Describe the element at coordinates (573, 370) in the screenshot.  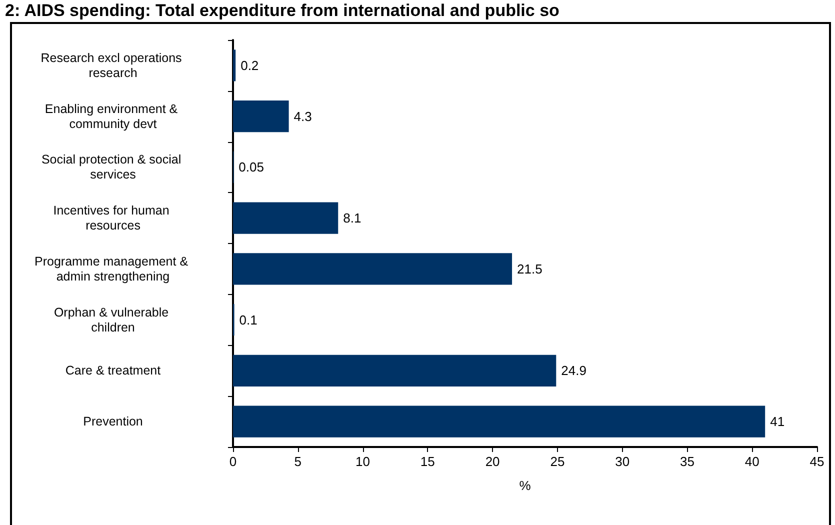
I see `data-label: 24.9` at that location.